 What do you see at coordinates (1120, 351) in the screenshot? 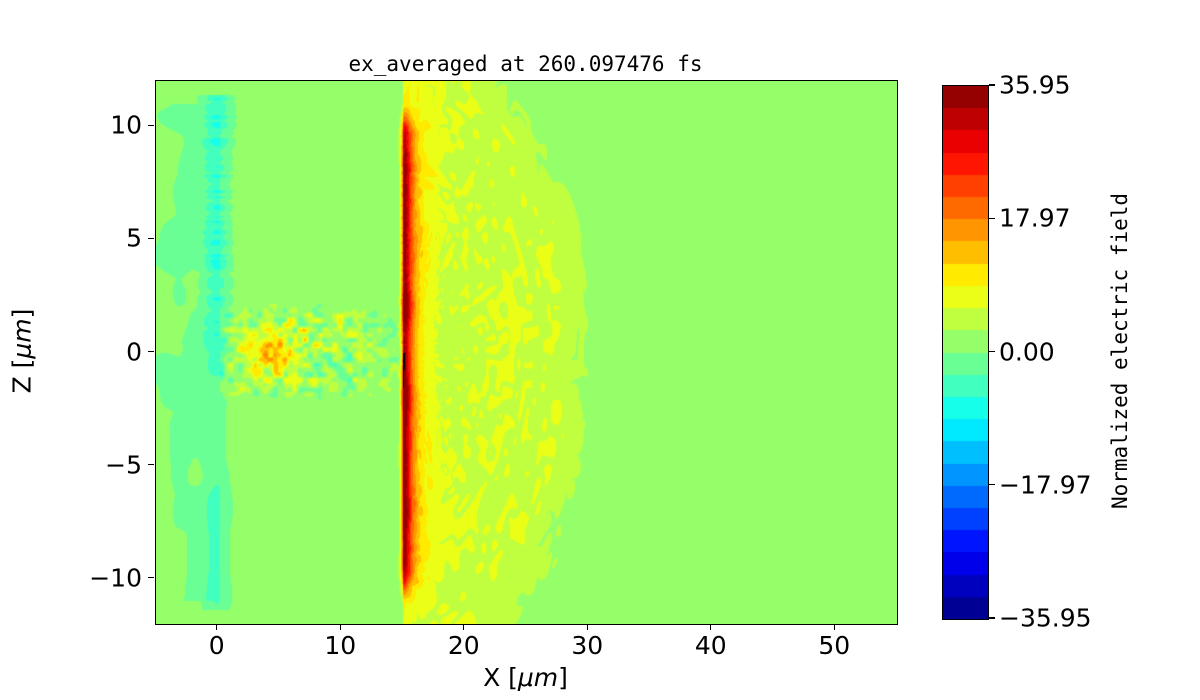
I see `colorbar-label: Normalized electric field` at bounding box center [1120, 351].